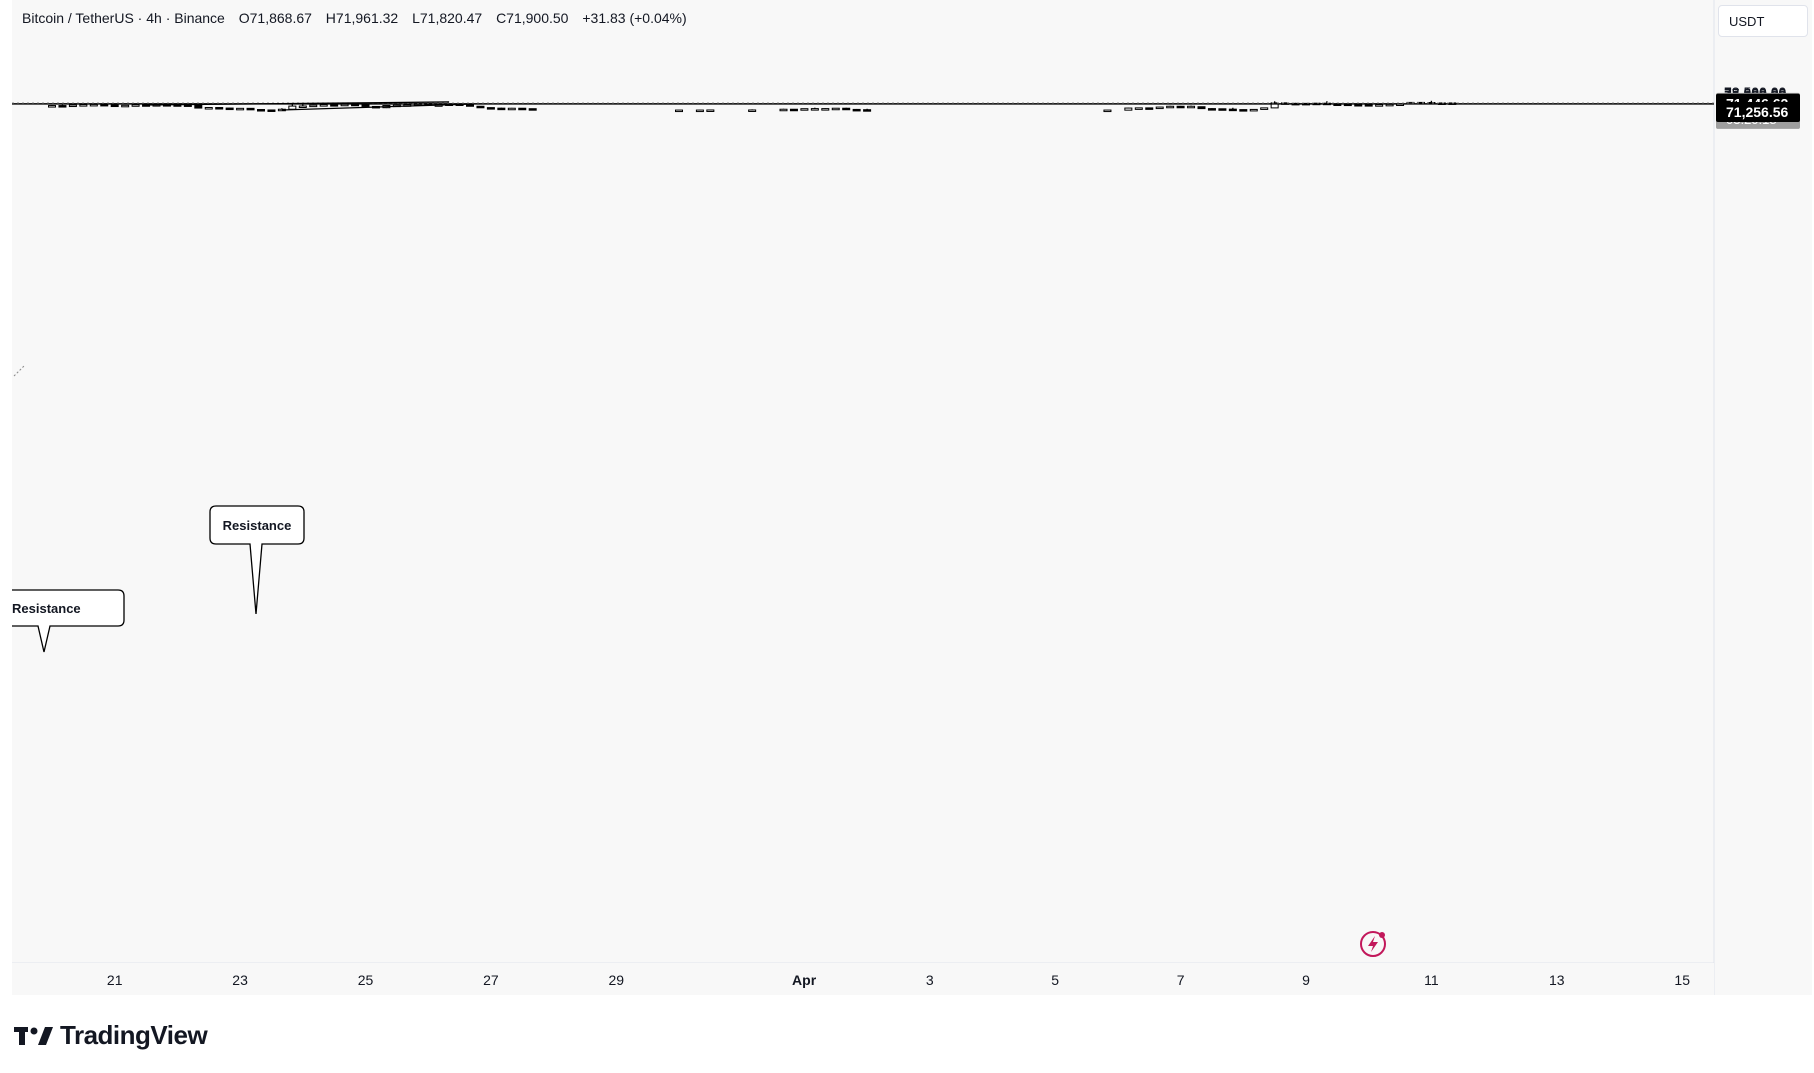 The width and height of the screenshot is (1814, 1073). What do you see at coordinates (491, 980) in the screenshot?
I see `time-tick-label: 27` at bounding box center [491, 980].